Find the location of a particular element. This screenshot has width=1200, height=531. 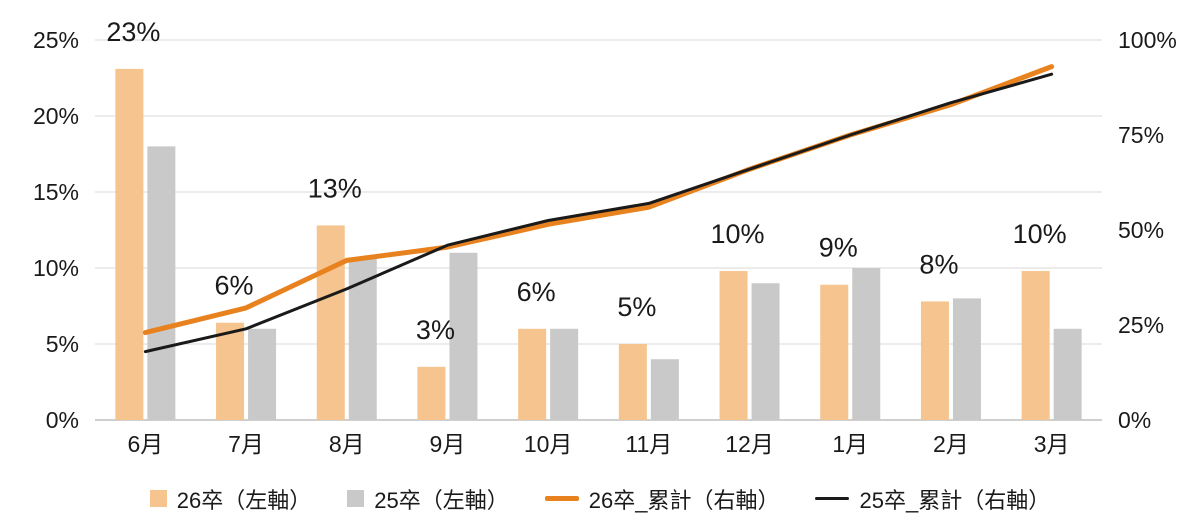

chart-legend: 26卒（左軸） 25卒（左軸） 26卒_累計（右軸） 25卒_累計（右軸） is located at coordinates (600, 498).